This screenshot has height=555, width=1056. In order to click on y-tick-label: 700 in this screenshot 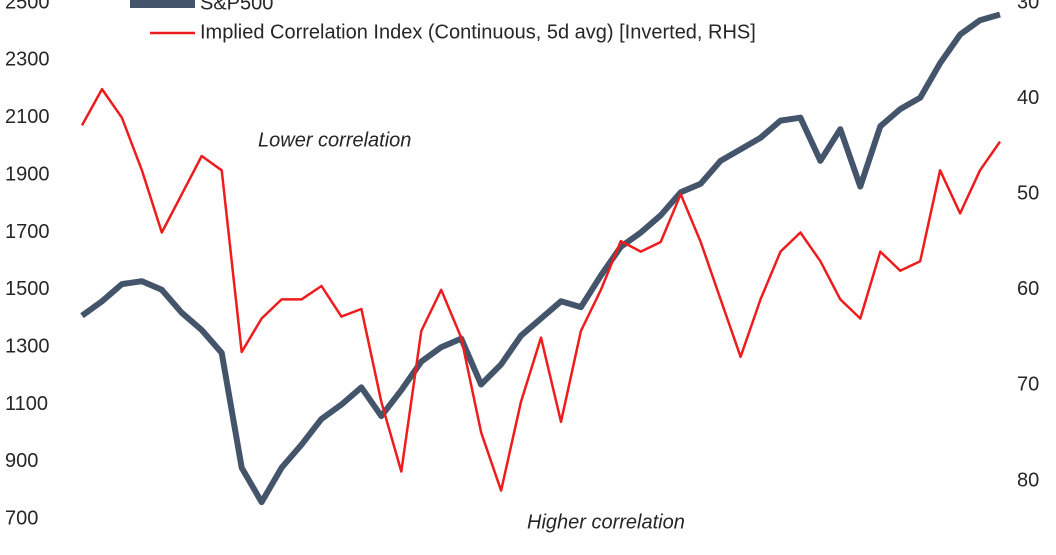, I will do `click(21, 519)`.